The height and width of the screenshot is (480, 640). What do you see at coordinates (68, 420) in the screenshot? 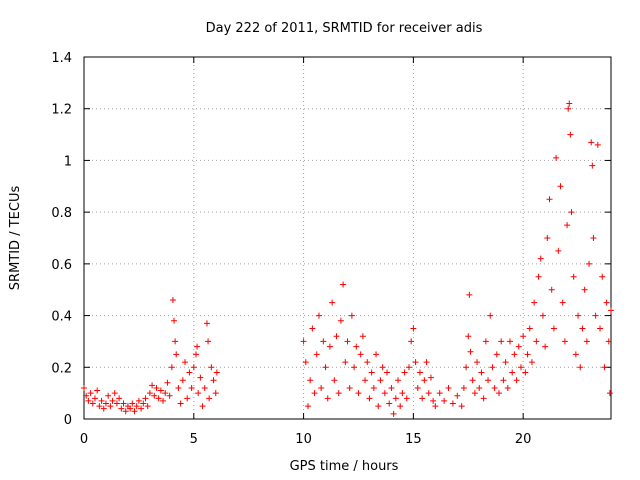
I see `y-tick-label: 0` at bounding box center [68, 420].